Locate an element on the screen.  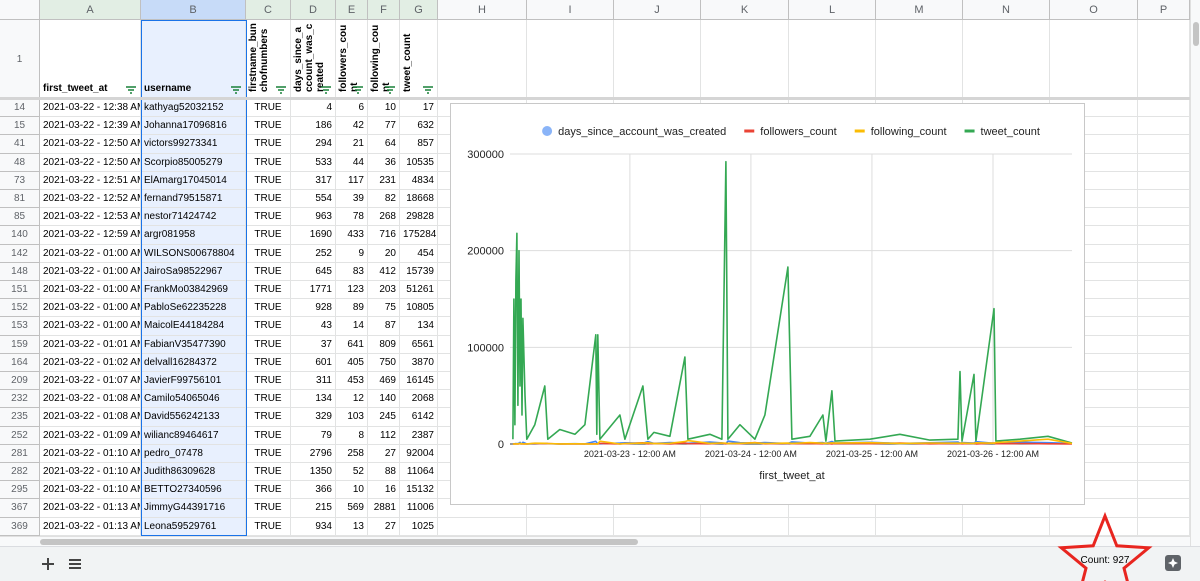
cell: 857 is located at coordinates (419, 144).